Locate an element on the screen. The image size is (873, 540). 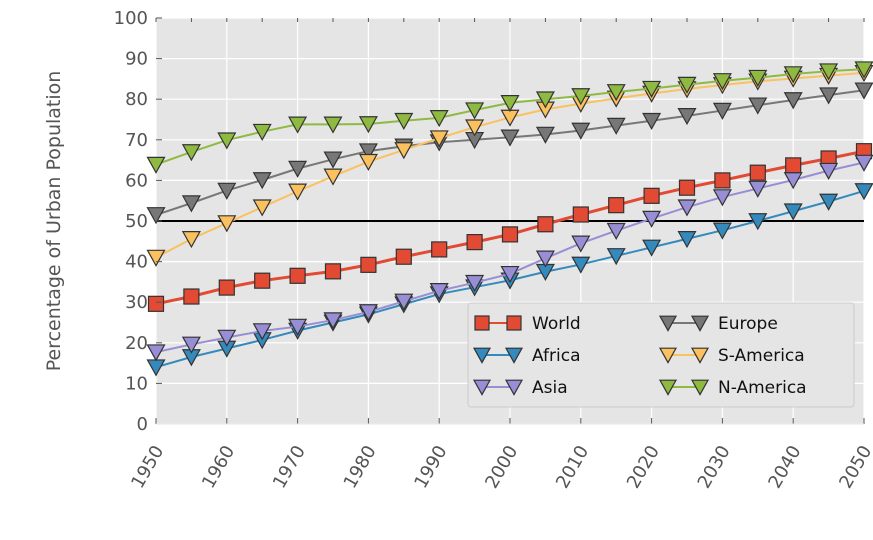
y-tick-label: 10 is located at coordinates (136, 383).